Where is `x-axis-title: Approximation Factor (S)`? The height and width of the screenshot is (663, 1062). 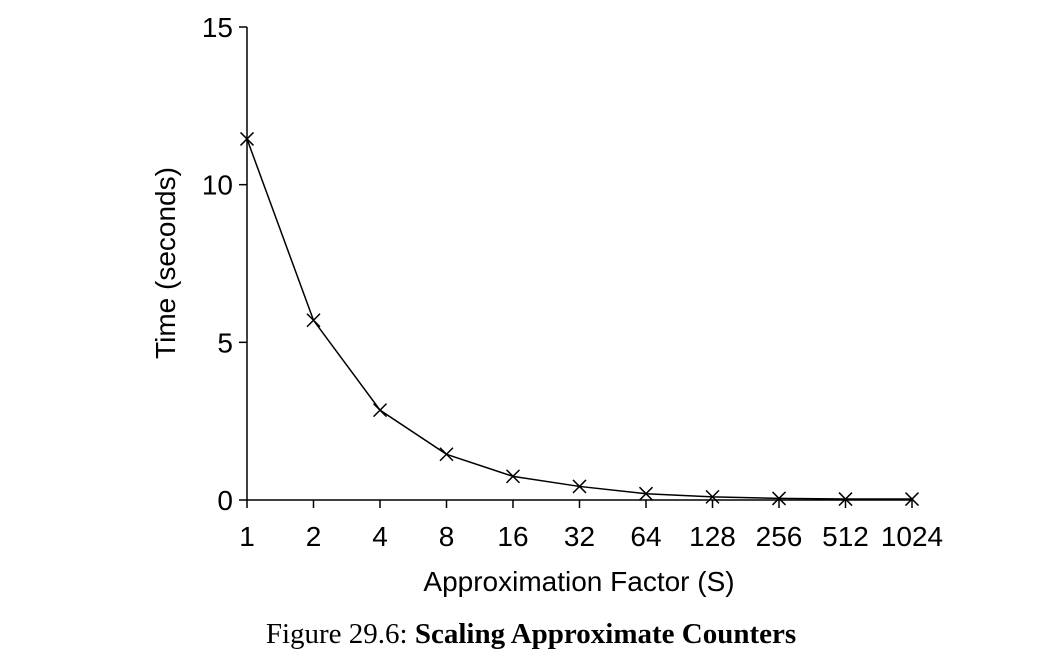
x-axis-title: Approximation Factor (S) is located at coordinates (578, 581).